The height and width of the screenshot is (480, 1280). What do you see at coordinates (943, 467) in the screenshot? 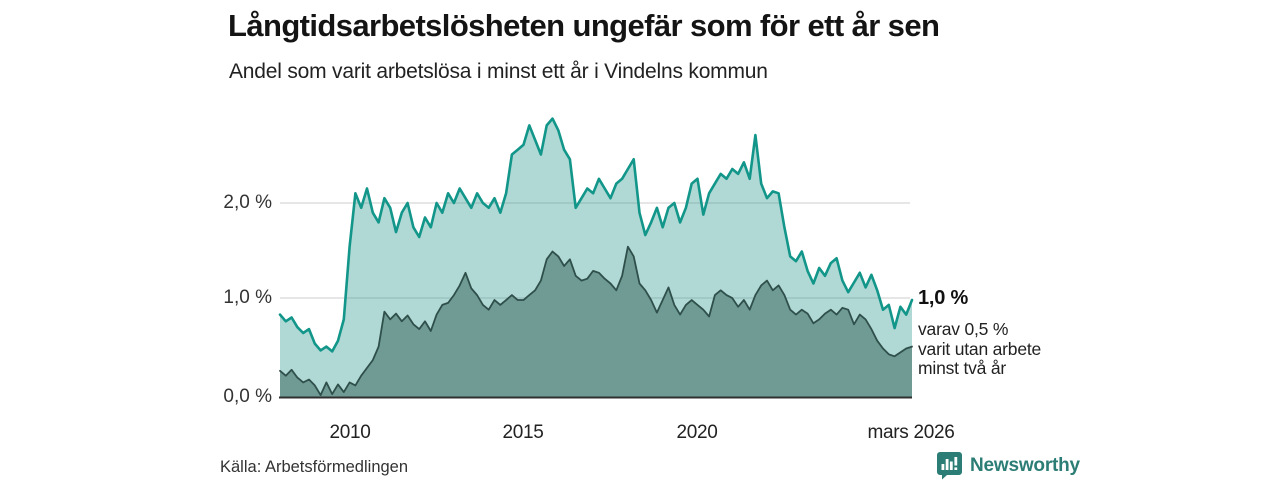
I see `bar-small` at bounding box center [943, 467].